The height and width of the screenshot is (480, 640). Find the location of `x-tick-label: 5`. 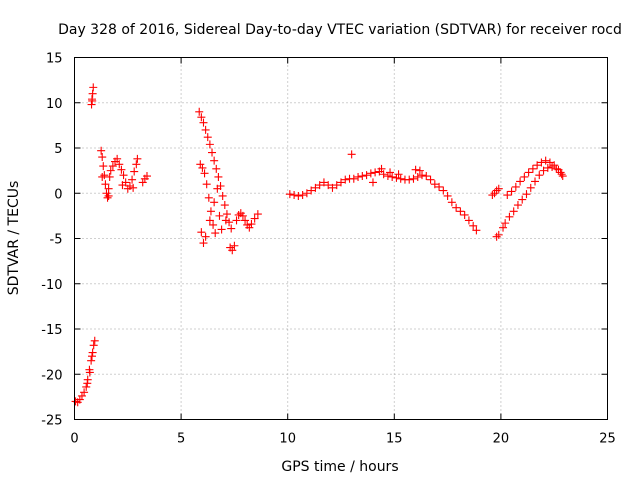

x-tick-label: 5 is located at coordinates (181, 439).